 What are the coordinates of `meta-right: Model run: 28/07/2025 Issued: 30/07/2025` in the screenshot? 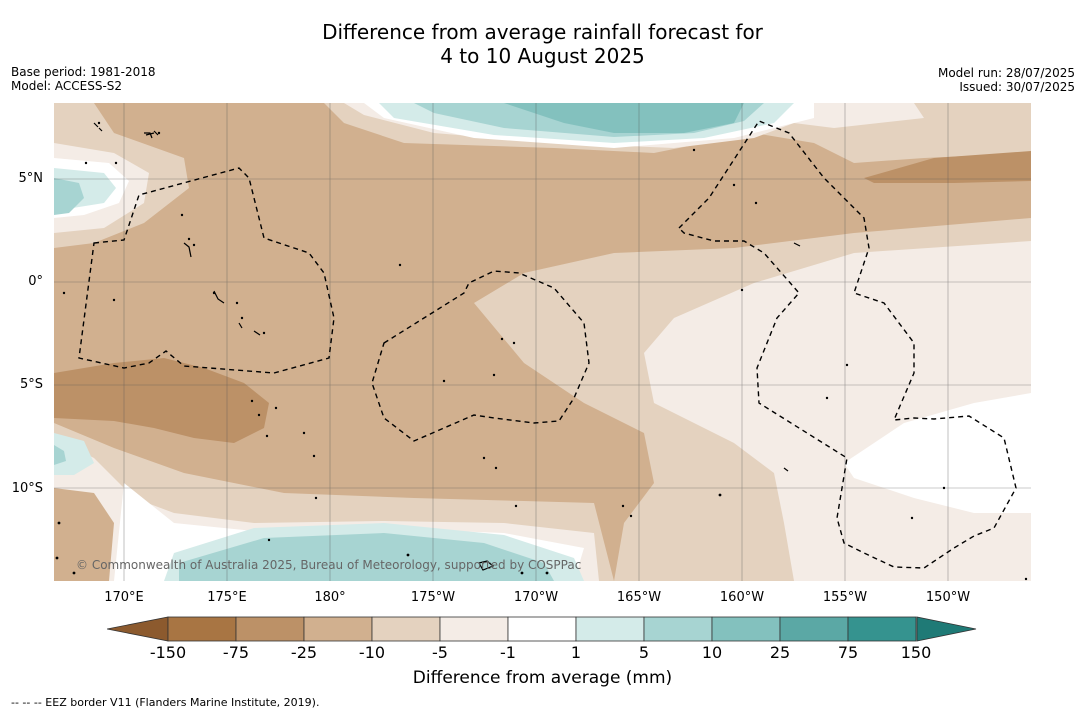 It's located at (1006, 80).